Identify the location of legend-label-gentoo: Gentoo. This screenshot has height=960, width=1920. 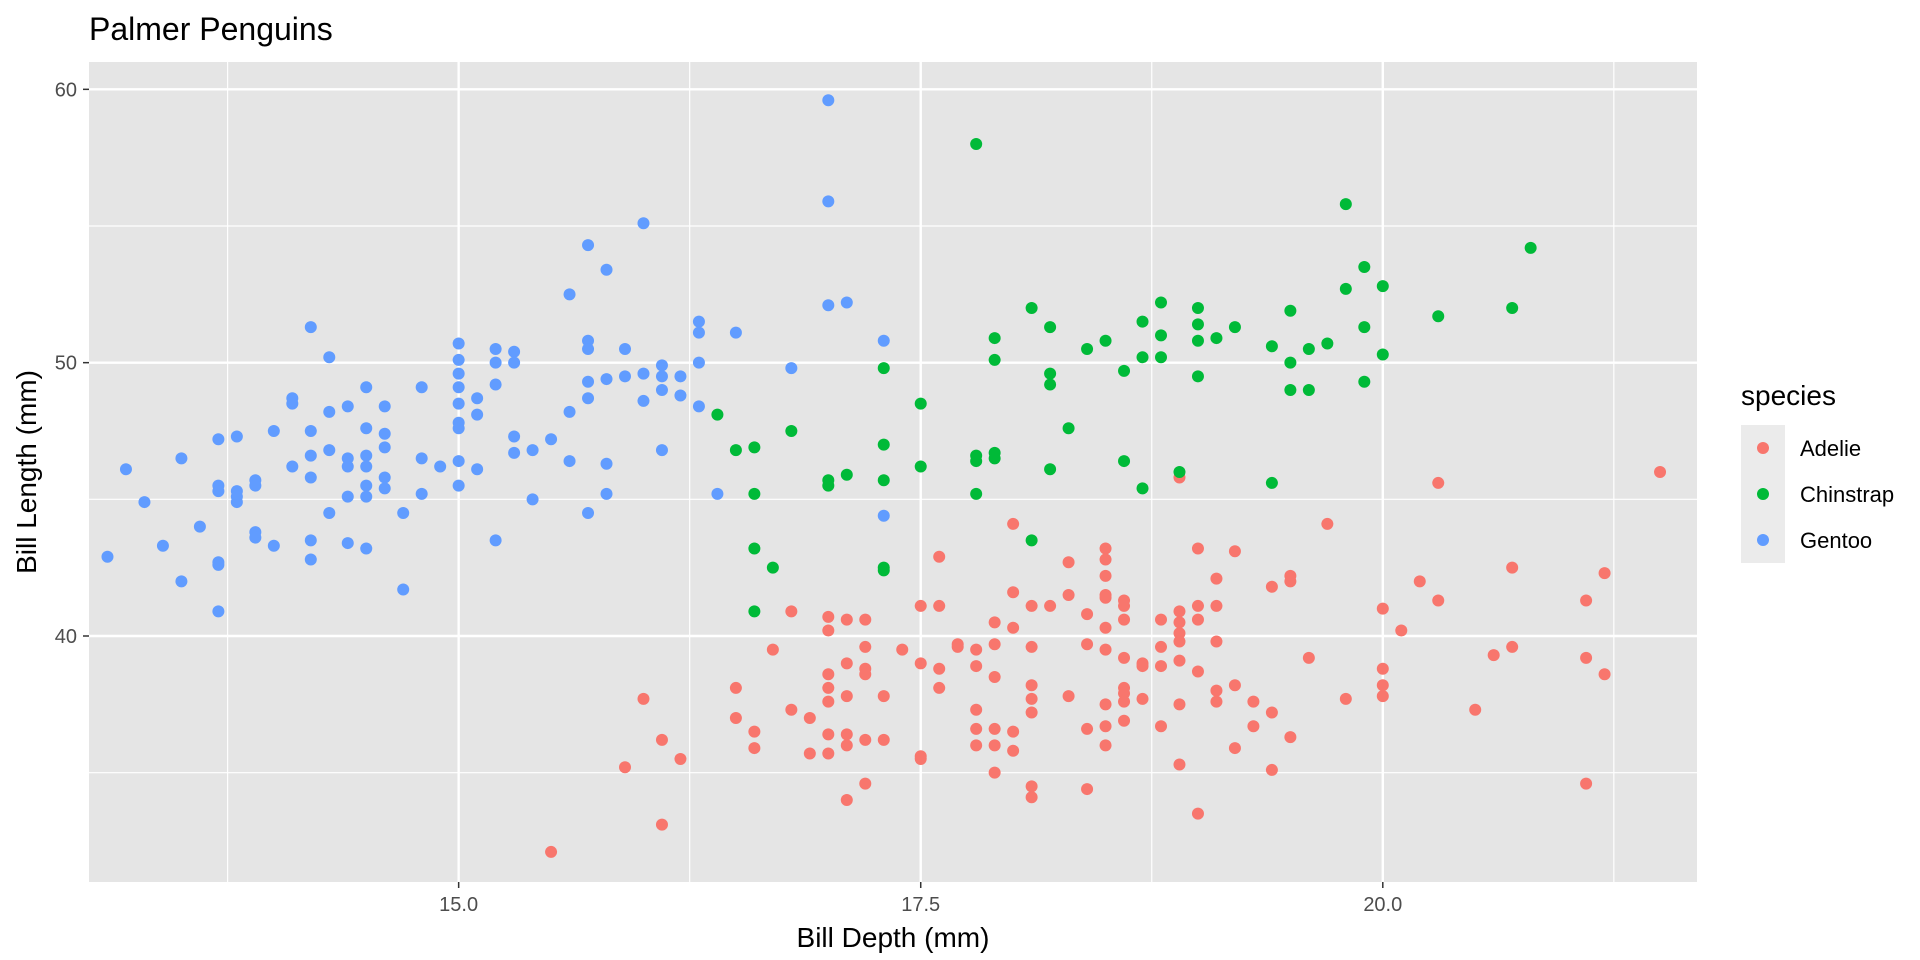
(1836, 540).